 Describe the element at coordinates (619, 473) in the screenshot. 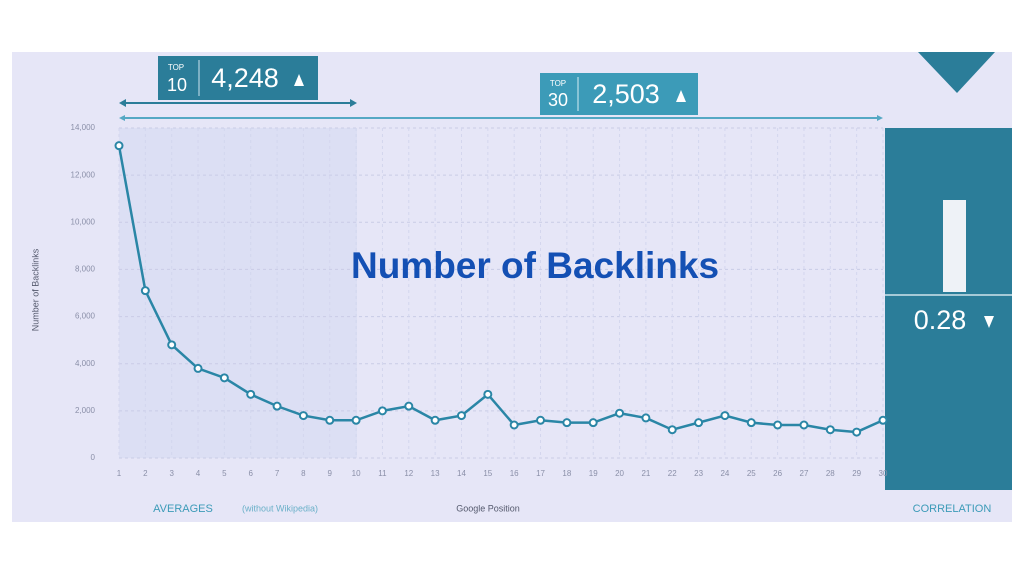

I see `x-tick-label: 20` at that location.